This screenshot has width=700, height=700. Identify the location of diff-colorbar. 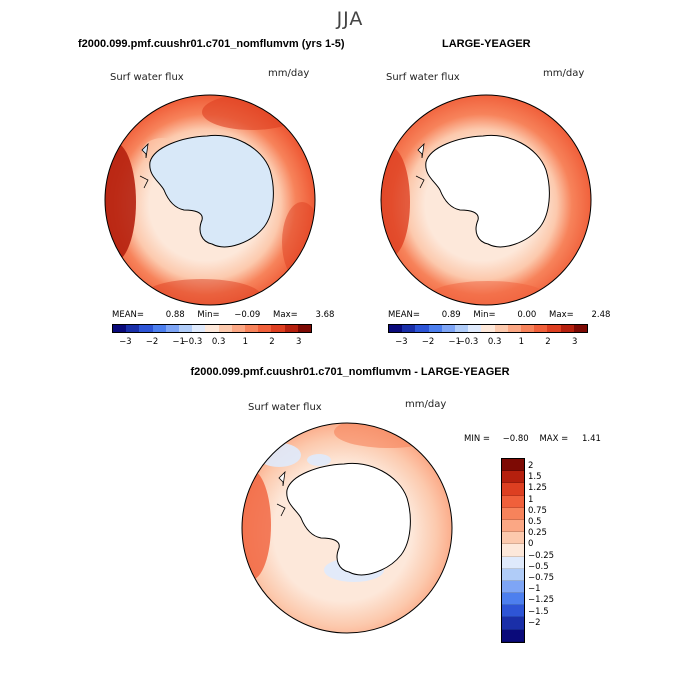
(513, 550).